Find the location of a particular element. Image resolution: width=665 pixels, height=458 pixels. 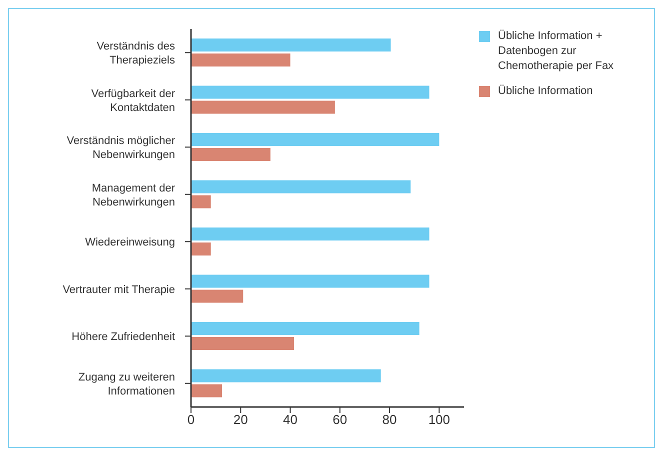

legend-label: Übliche Information + Datenbogen zur Chemotherapie per Fax is located at coordinates (556, 51).